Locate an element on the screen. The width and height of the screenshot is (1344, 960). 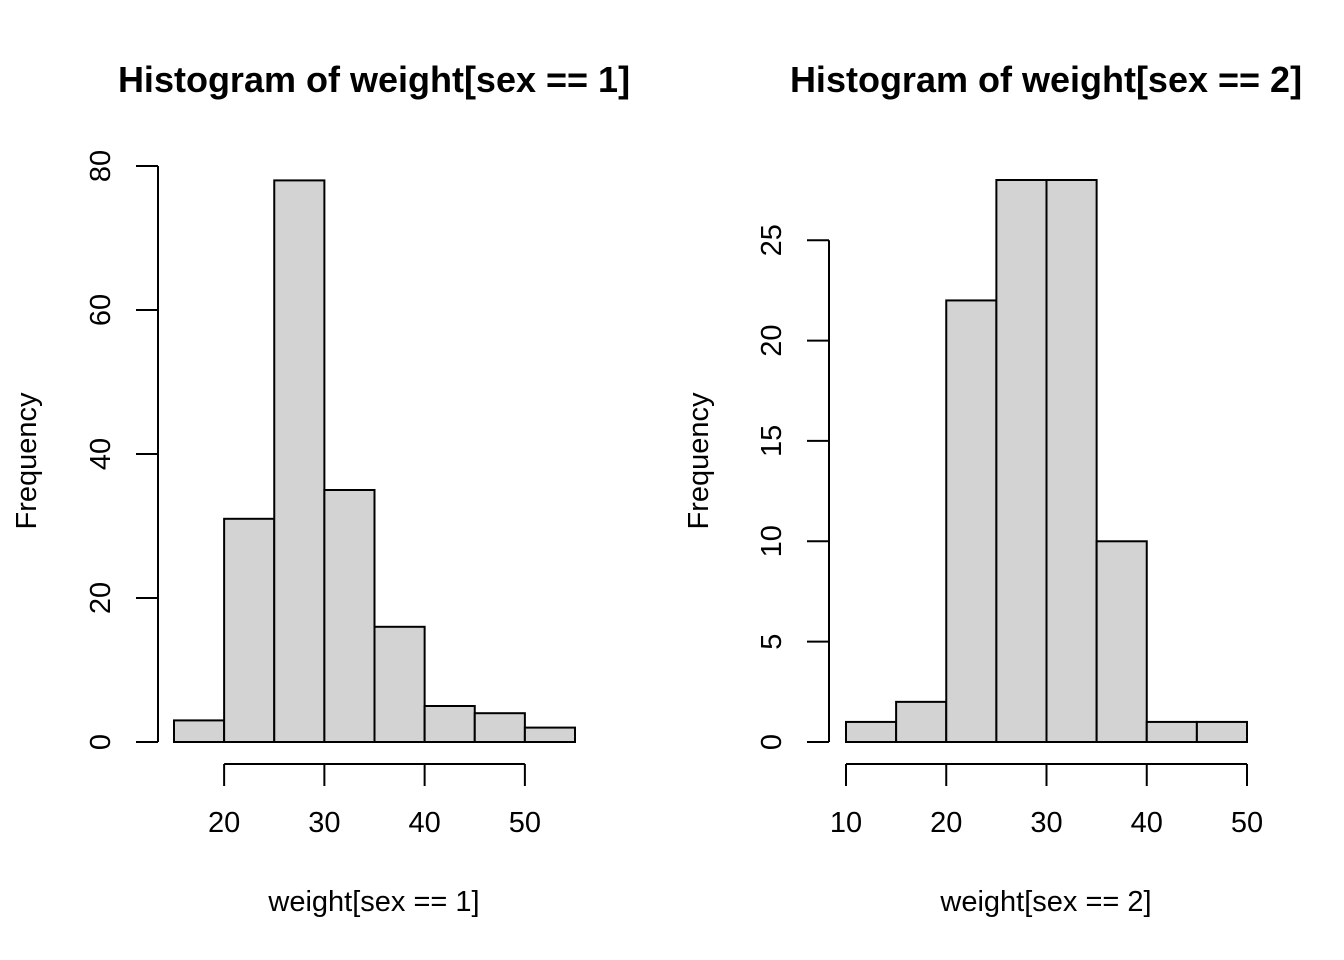
x-axis-label: weight[sex == 2] is located at coordinates (1045, 902).